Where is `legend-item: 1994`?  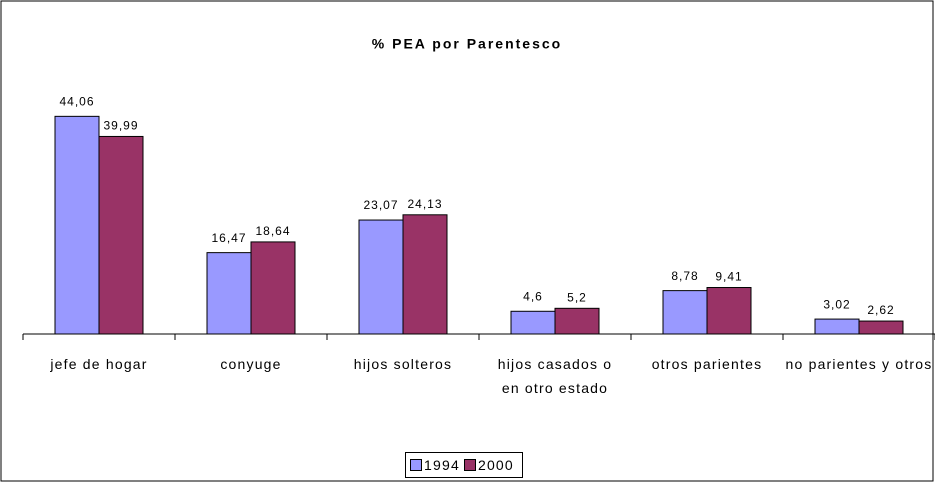 legend-item: 1994 is located at coordinates (435, 465).